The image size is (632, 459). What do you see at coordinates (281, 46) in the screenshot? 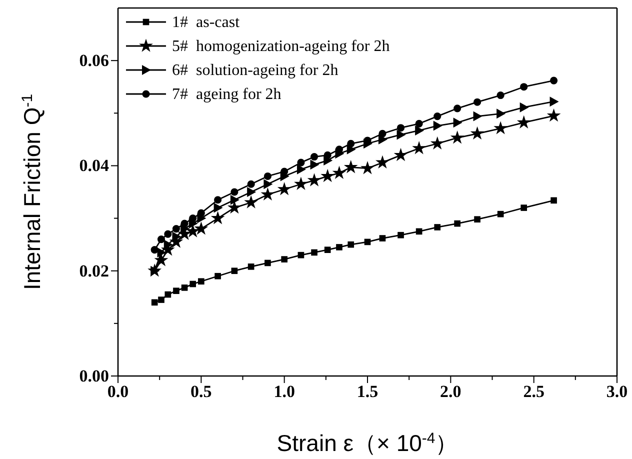
I see `legend-label: 5# homogenization-ageing for 2h` at bounding box center [281, 46].